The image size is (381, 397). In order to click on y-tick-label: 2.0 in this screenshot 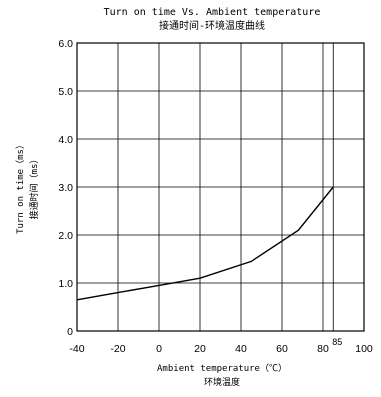, I will do `click(65, 236)`.